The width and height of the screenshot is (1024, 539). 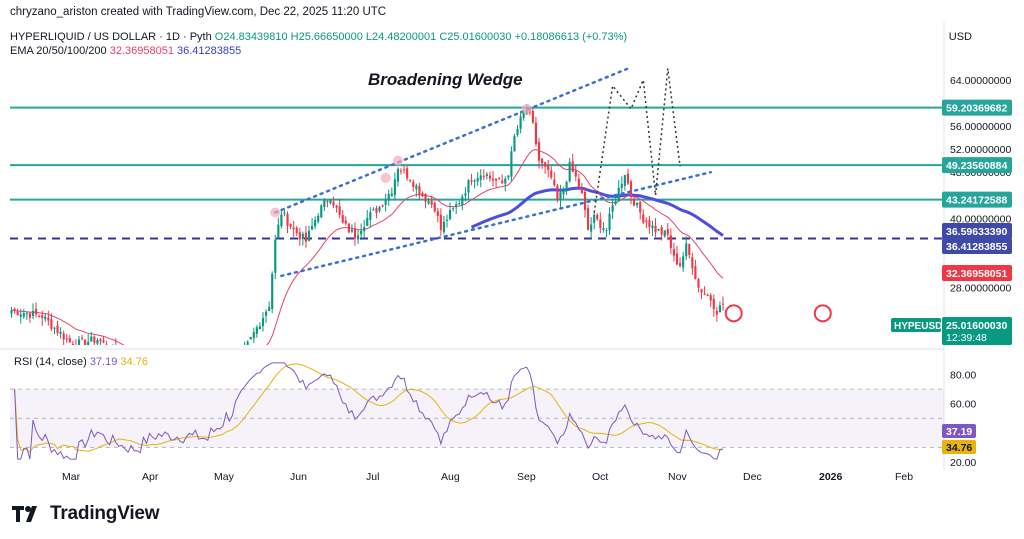 What do you see at coordinates (86, 514) in the screenshot?
I see `tradingview-brand: TradingView` at bounding box center [86, 514].